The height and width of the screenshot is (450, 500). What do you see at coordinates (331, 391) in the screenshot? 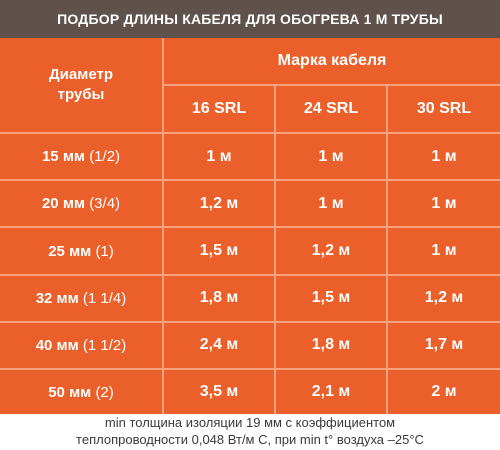
I see `value-cell: 2,1 м` at bounding box center [331, 391].